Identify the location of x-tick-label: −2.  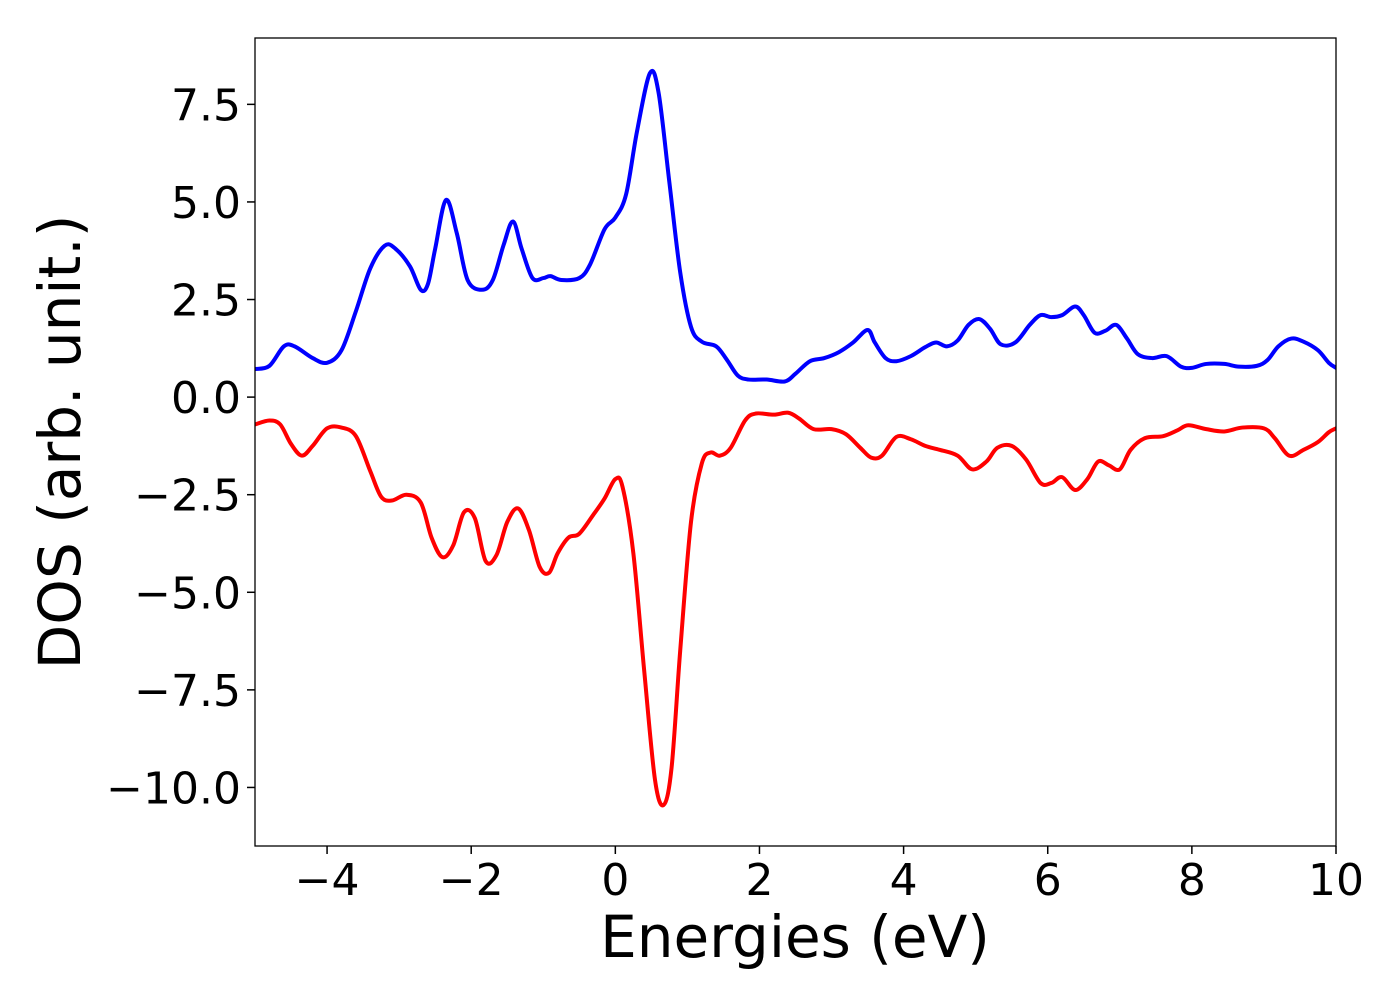
(471, 880).